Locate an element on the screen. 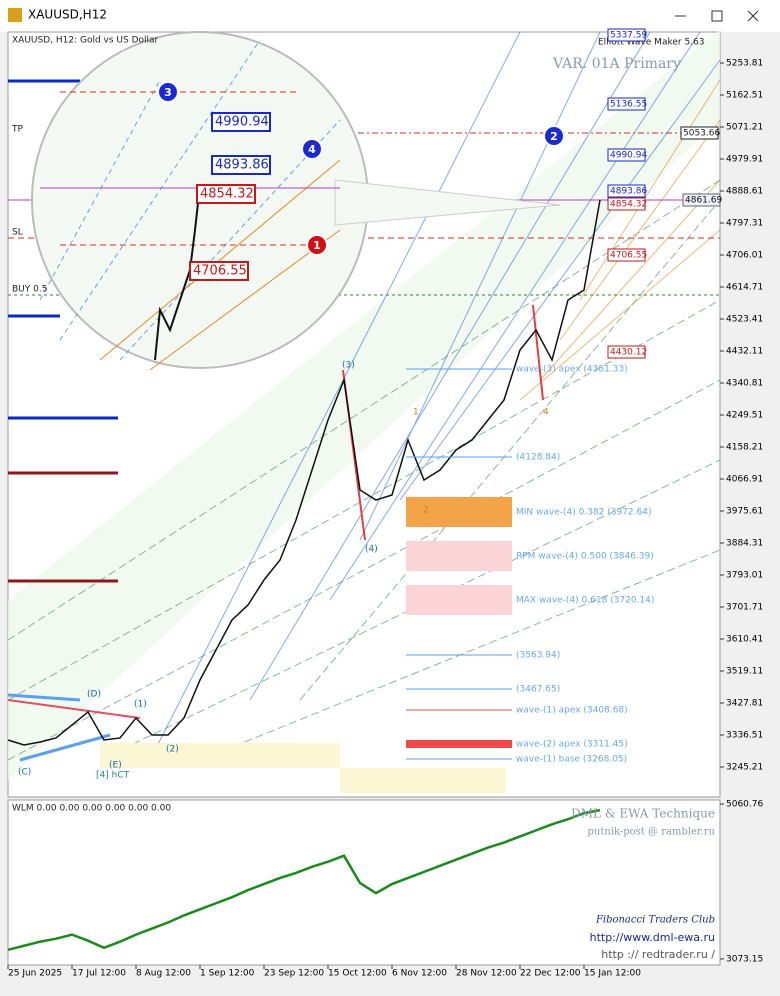 This screenshot has height=996, width=780. y-tick-label: 4066.91 is located at coordinates (744, 480).